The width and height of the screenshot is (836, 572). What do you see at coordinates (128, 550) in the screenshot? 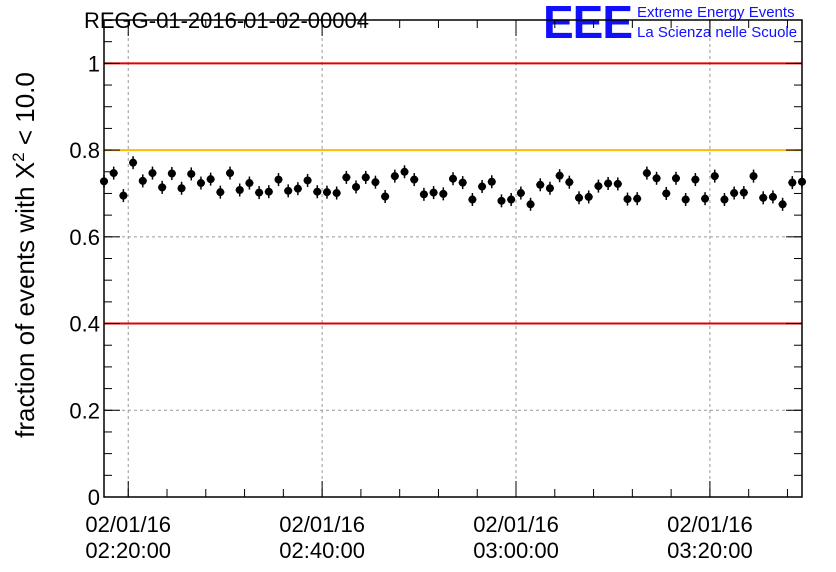
I see `x-tick-label-time: 02:20:00` at bounding box center [128, 550].